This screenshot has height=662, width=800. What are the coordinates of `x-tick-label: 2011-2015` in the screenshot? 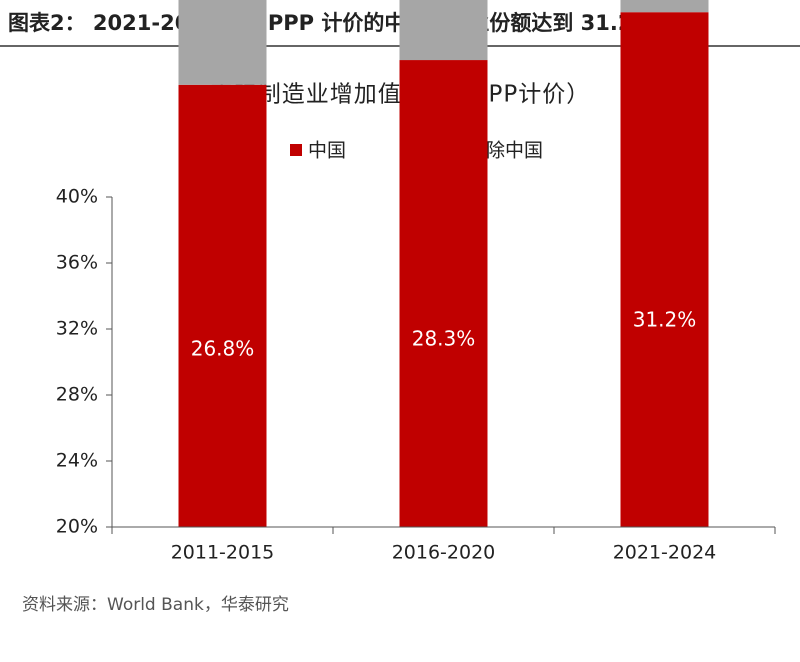 It's located at (223, 553).